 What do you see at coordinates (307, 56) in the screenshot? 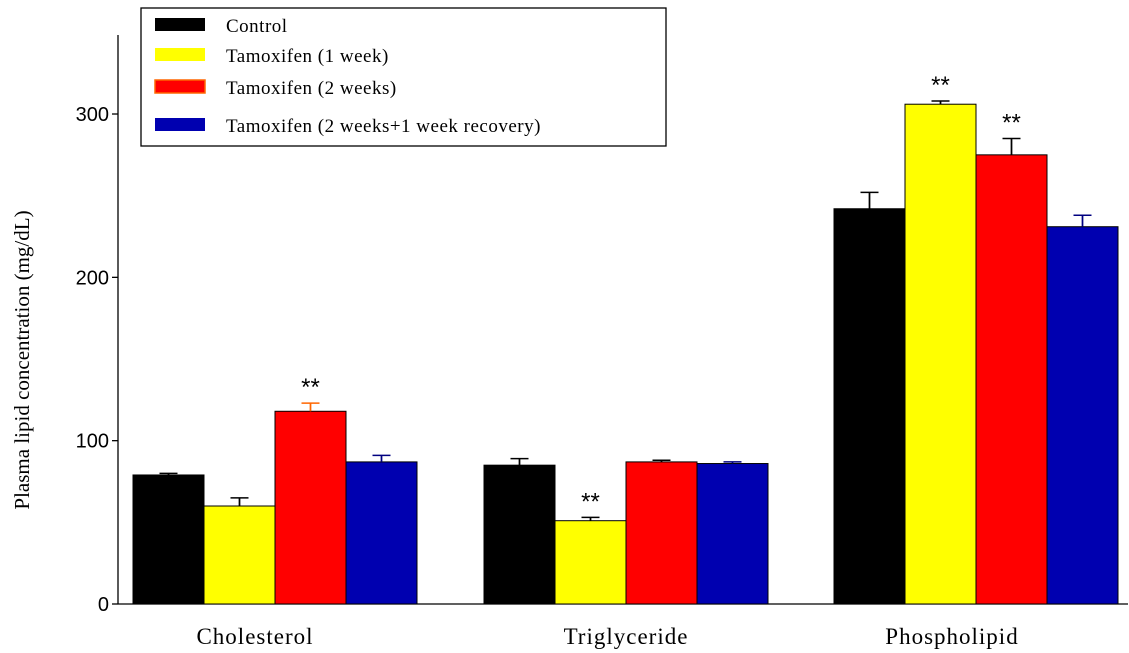
I see `legend-label: Tamoxifen (1 week)` at bounding box center [307, 56].